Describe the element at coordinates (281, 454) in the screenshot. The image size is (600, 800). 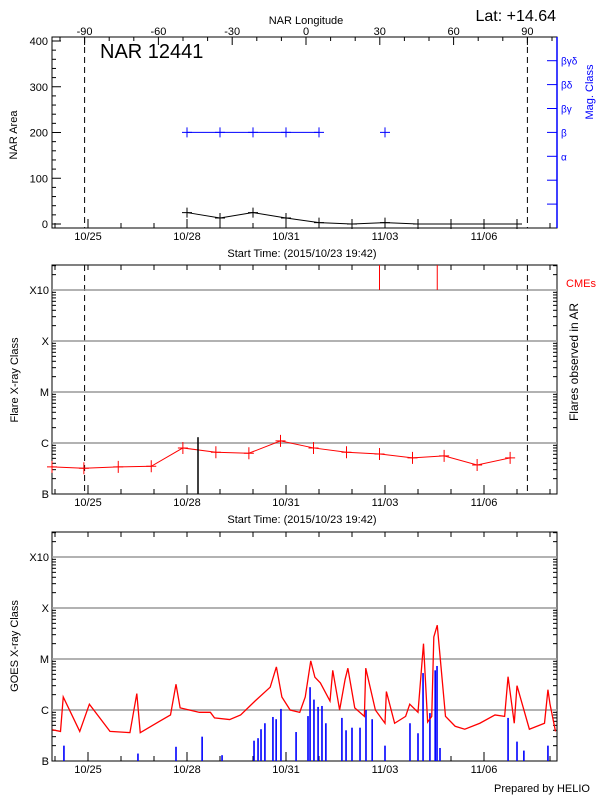
I see `flare-line` at that location.